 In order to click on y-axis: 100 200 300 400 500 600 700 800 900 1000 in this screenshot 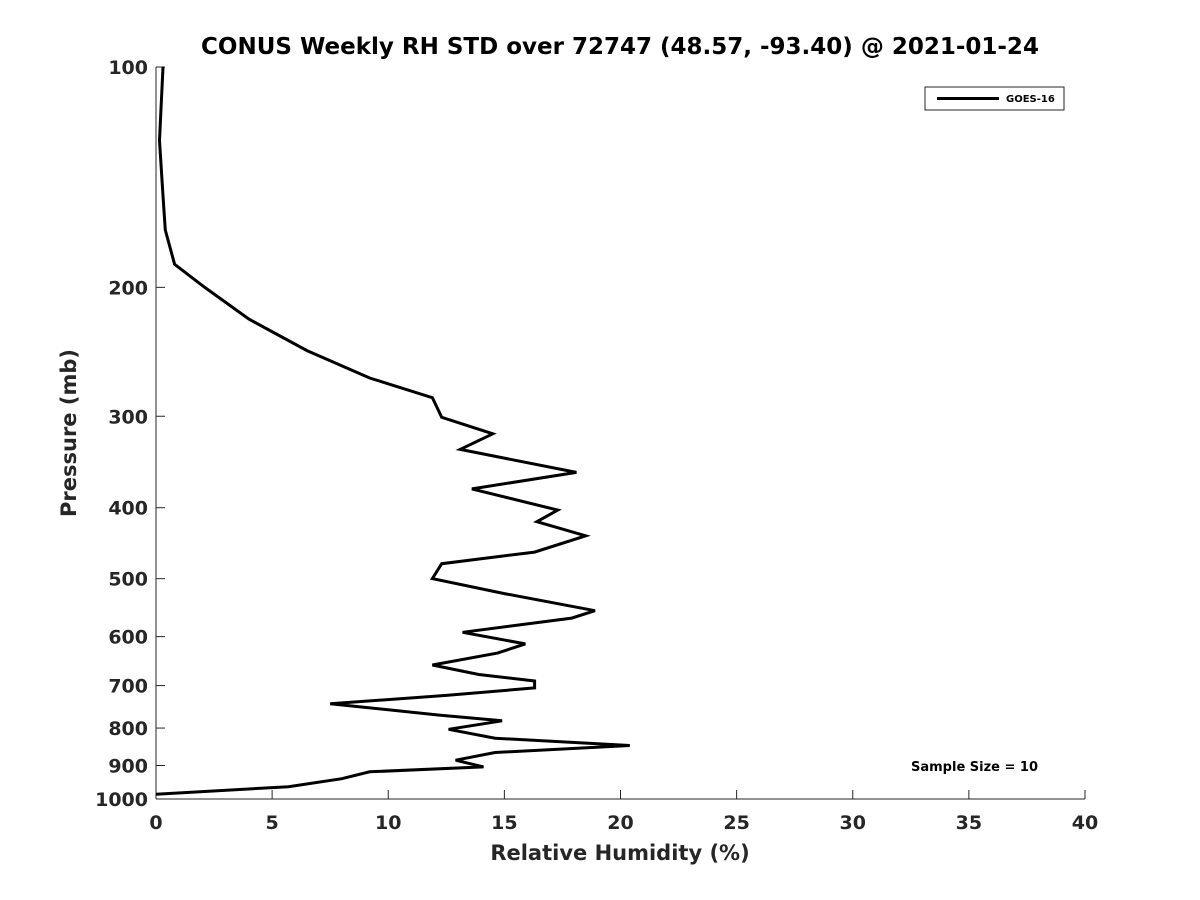, I will do `click(130, 434)`.